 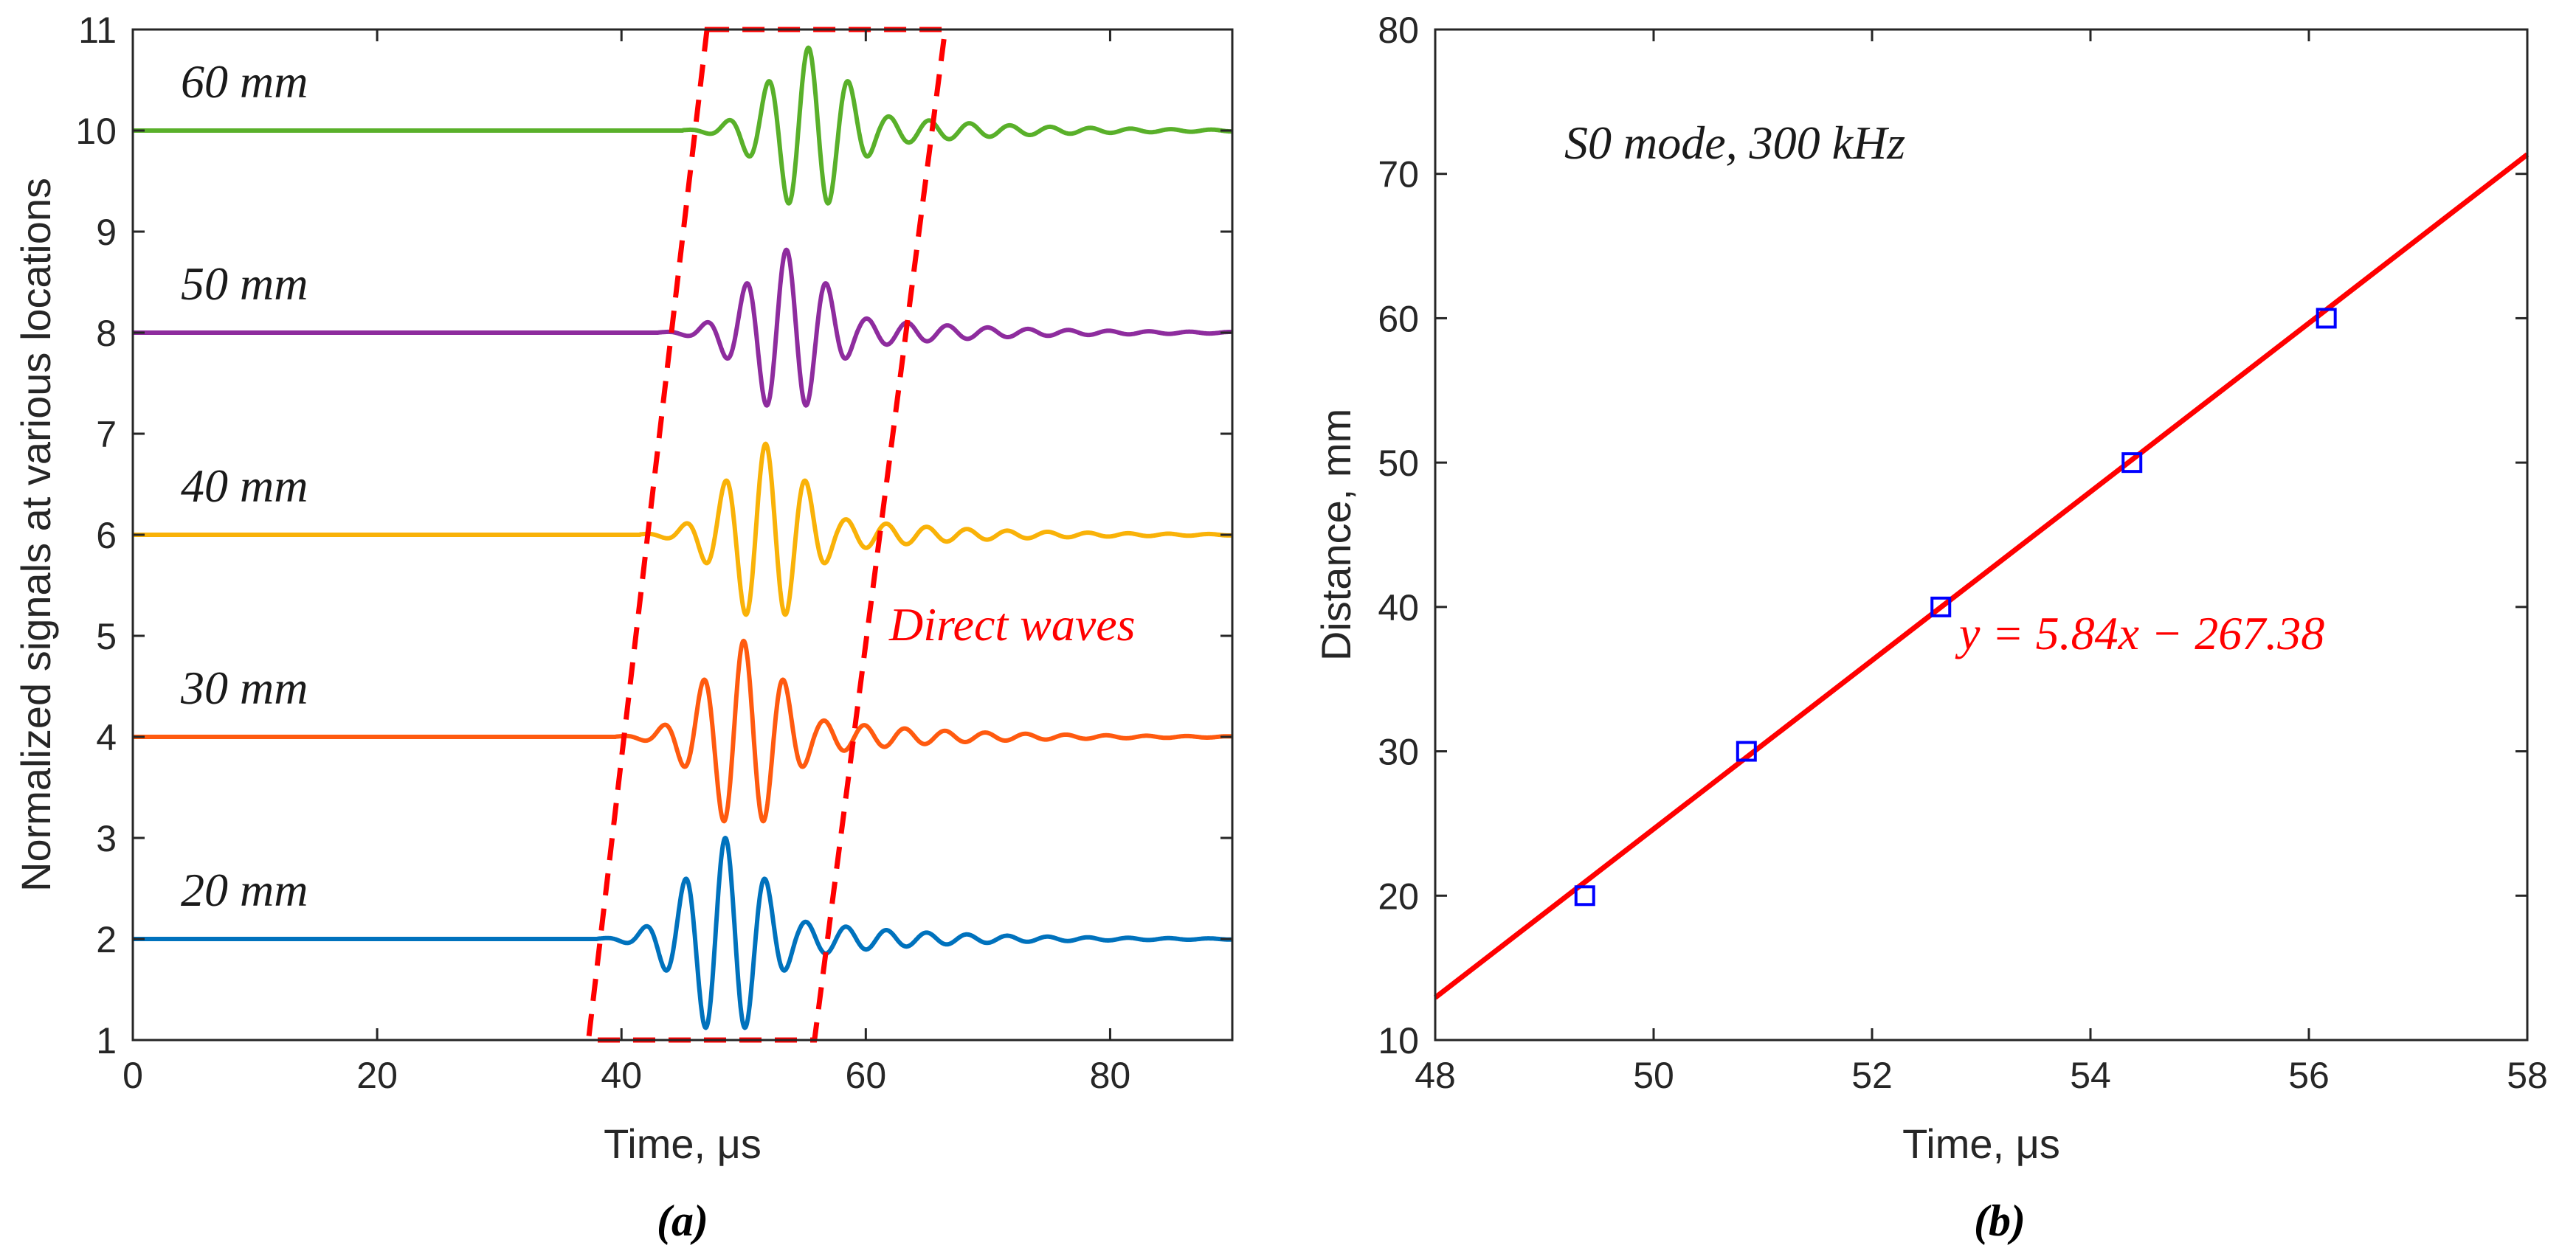 What do you see at coordinates (244, 688) in the screenshot?
I see `trace-label: 30 mm` at bounding box center [244, 688].